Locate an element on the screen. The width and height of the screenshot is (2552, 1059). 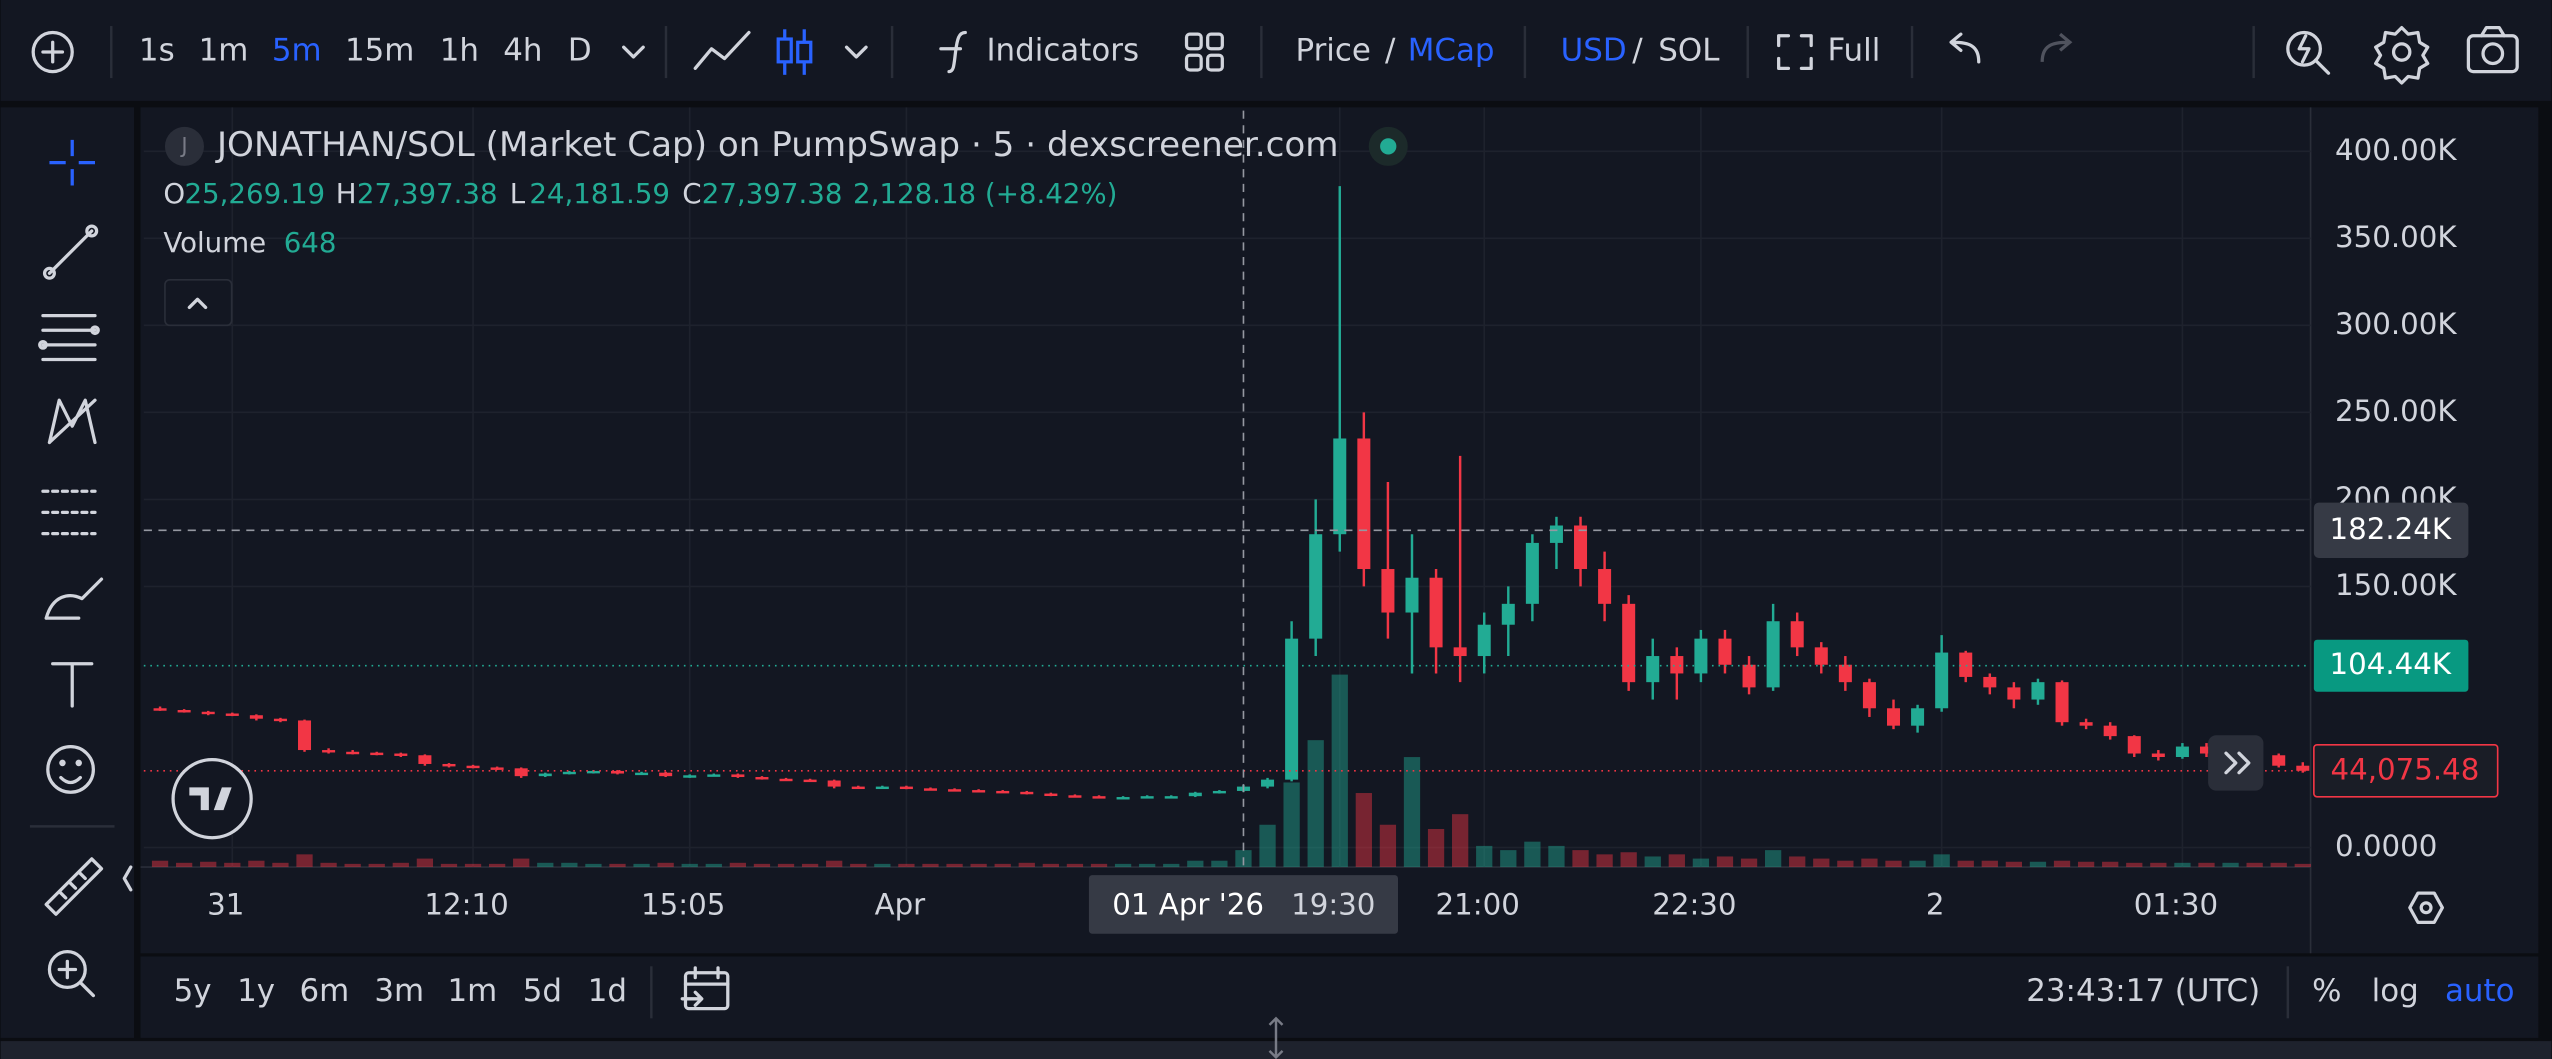
range-button: 1m is located at coordinates (473, 991).